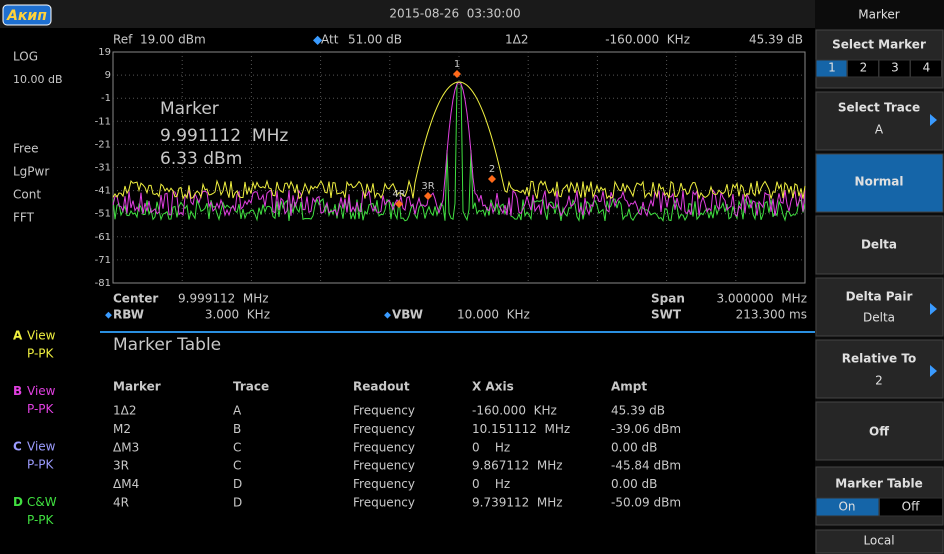 The width and height of the screenshot is (944, 554). Describe the element at coordinates (493, 387) in the screenshot. I see `column-header: X Axis` at that location.